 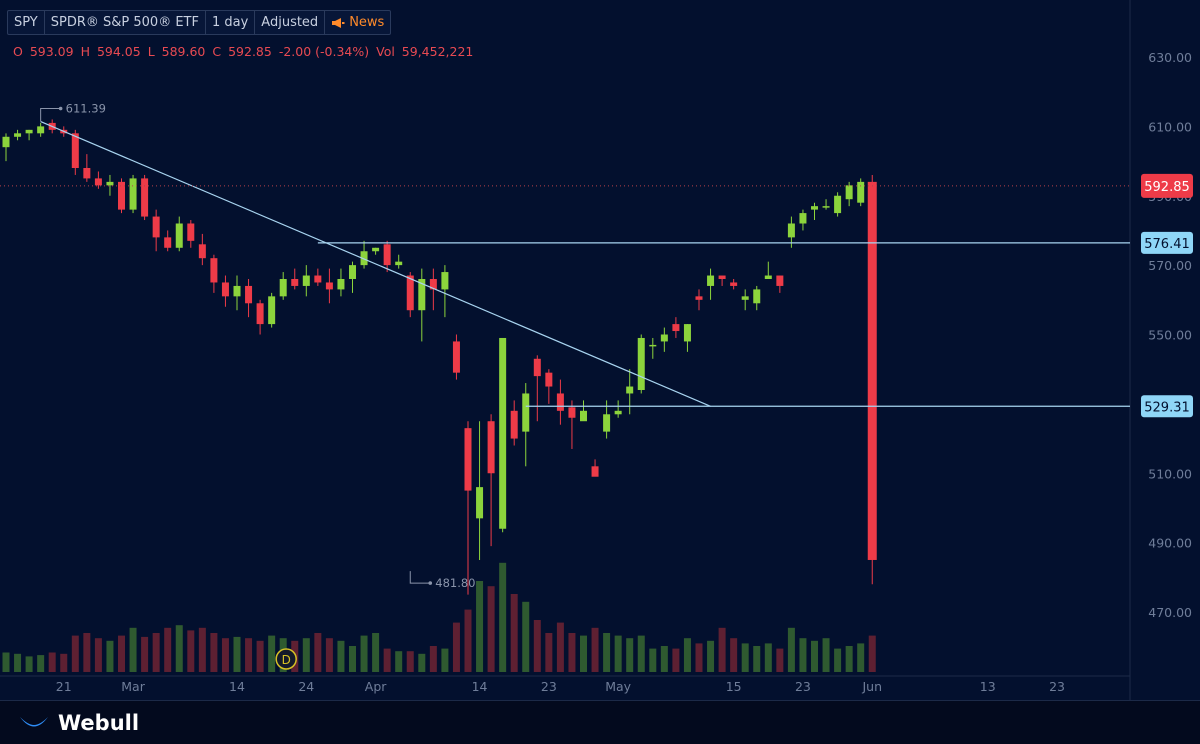 What do you see at coordinates (560, 686) in the screenshot?
I see `x-axis: 21 Mar 14 24 Apr 14 23 May 15 23 Jun 13 23` at bounding box center [560, 686].